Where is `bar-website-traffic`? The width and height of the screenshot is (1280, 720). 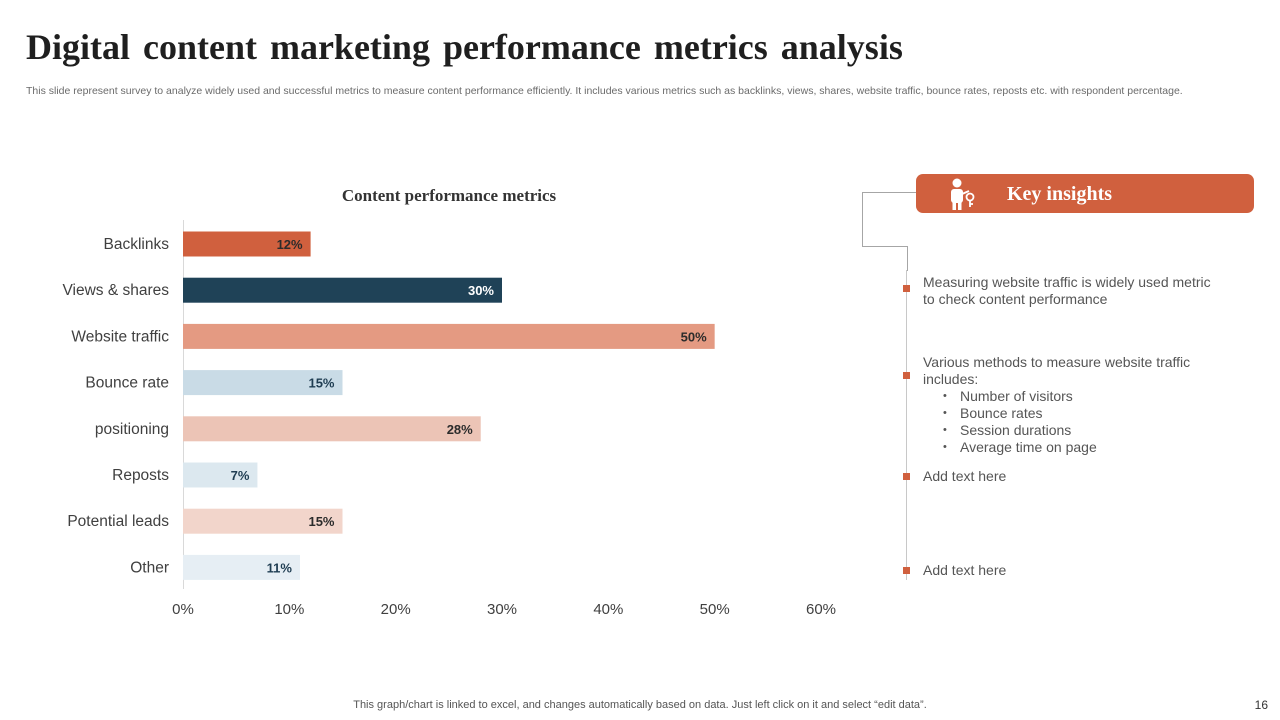 bar-website-traffic is located at coordinates (449, 336).